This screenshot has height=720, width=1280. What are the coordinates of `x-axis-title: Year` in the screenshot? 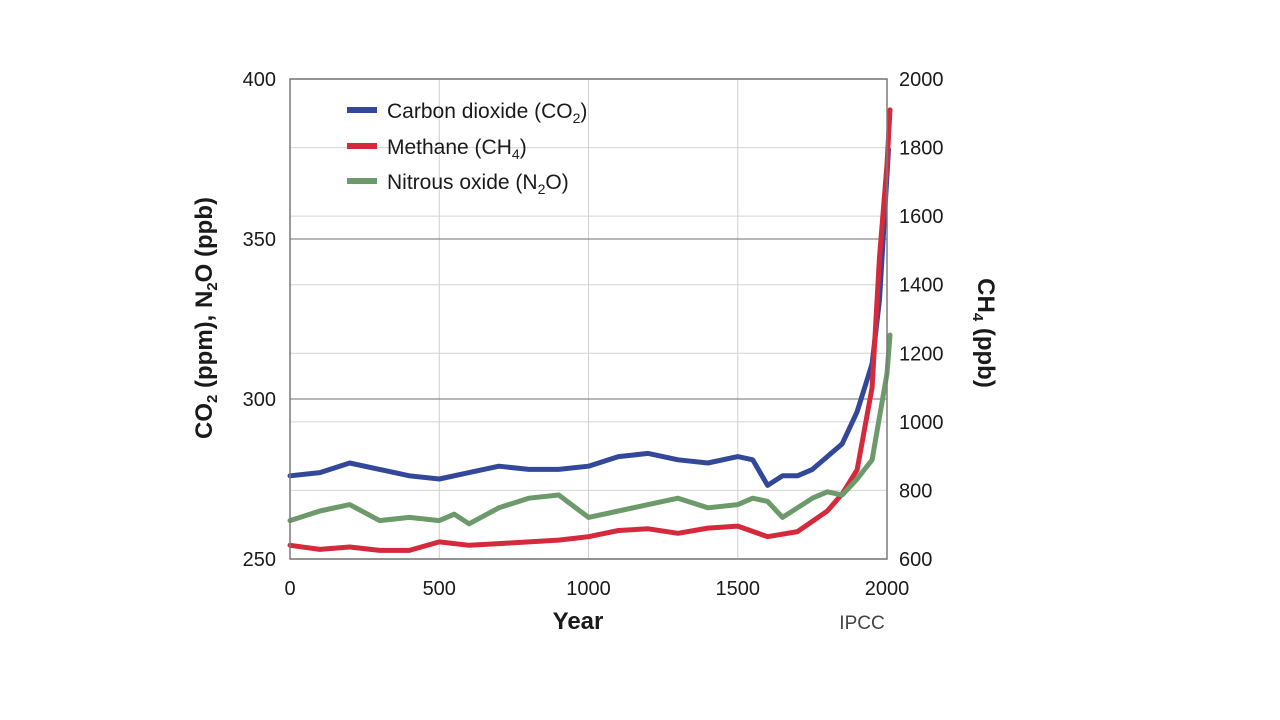 It's located at (578, 621).